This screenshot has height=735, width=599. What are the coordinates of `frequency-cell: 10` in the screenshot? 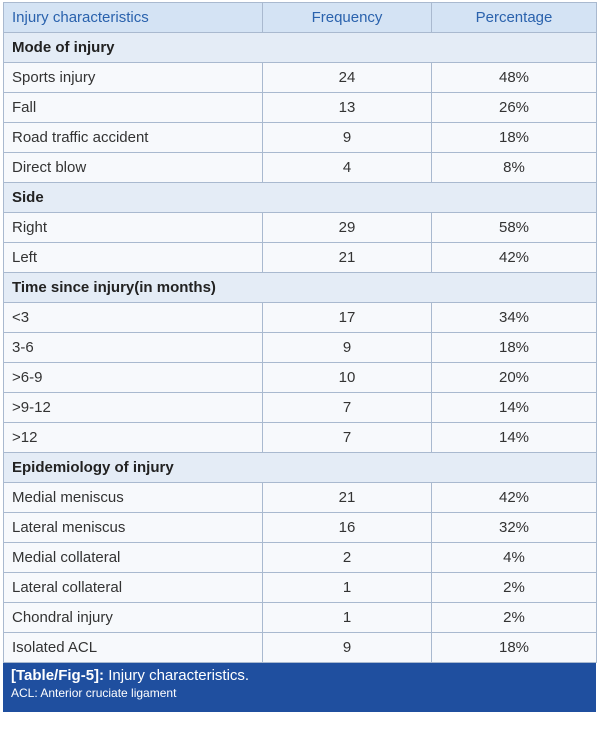 It's located at (347, 377).